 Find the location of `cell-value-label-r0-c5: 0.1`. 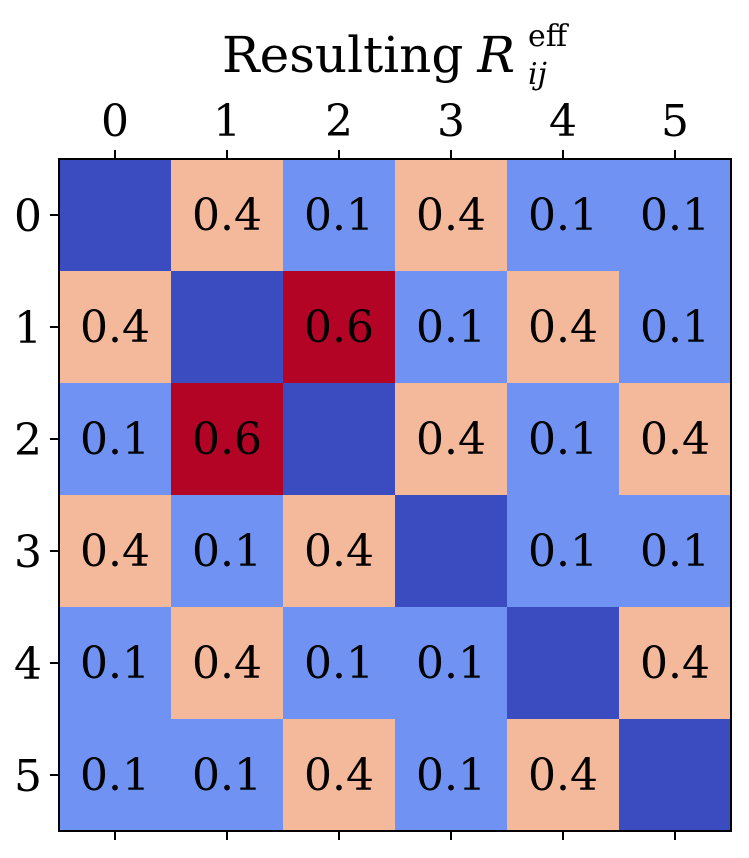

cell-value-label-r0-c5: 0.1 is located at coordinates (675, 215).